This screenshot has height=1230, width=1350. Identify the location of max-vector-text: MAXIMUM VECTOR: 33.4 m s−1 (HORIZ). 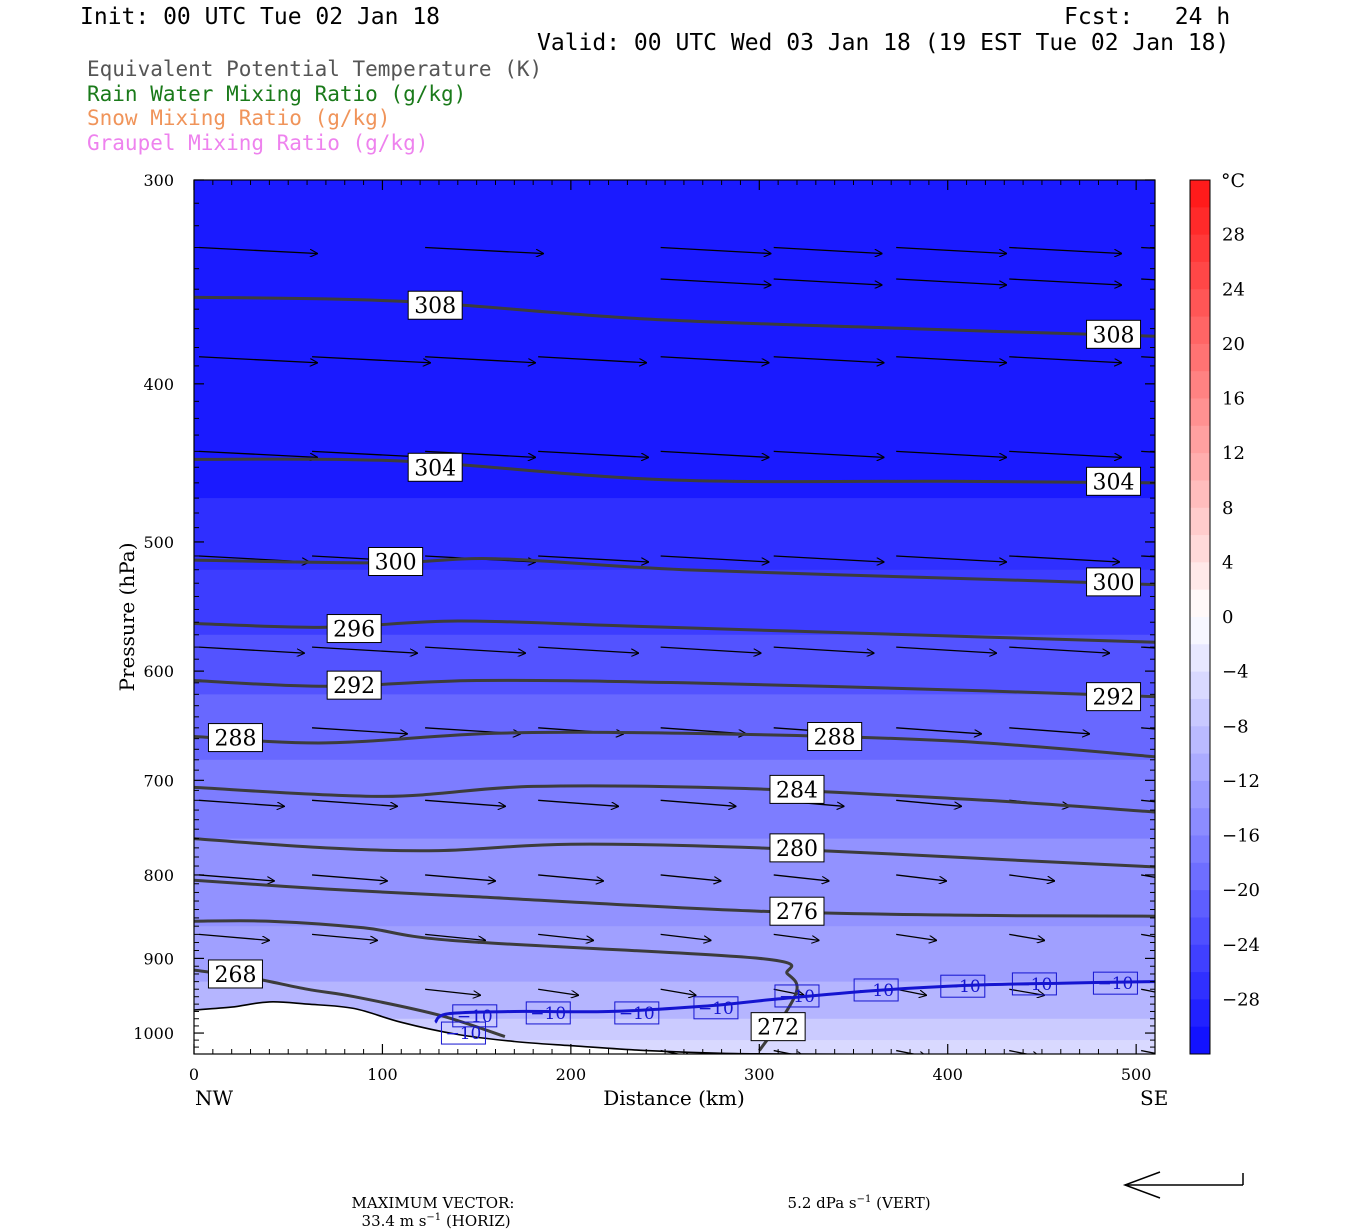
(428, 1203).